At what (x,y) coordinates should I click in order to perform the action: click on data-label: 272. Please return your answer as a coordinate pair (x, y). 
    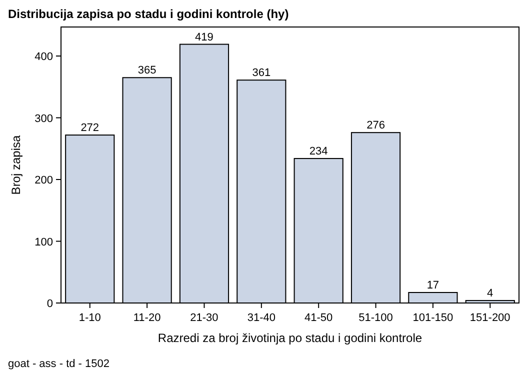
    Looking at the image, I should click on (90, 128).